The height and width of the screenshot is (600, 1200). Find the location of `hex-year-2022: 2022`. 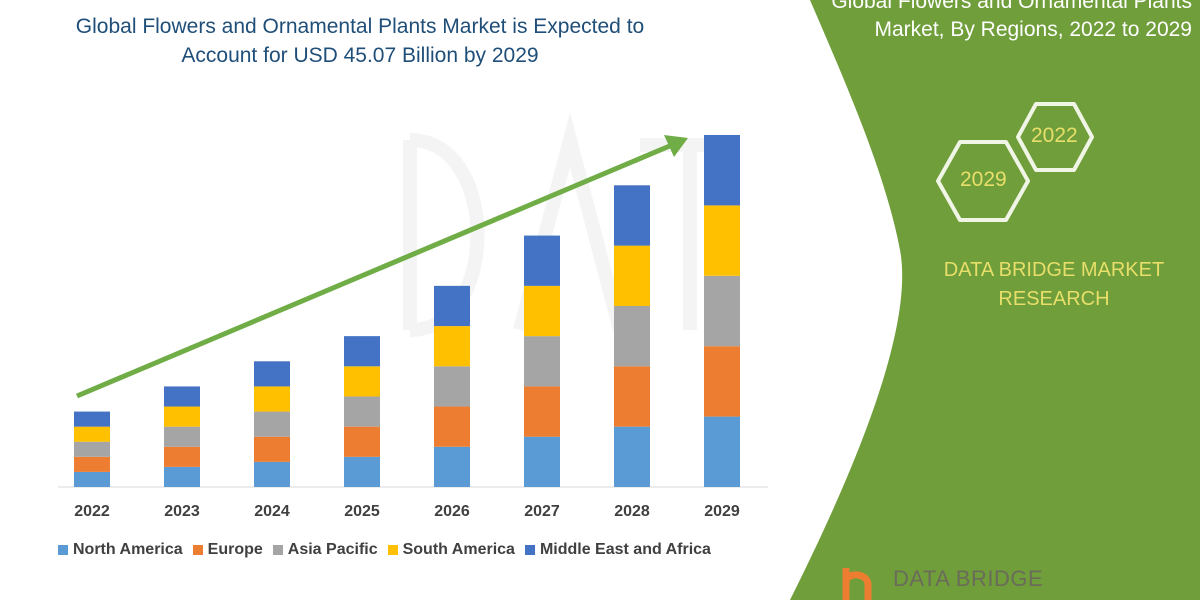

hex-year-2022: 2022 is located at coordinates (1054, 135).